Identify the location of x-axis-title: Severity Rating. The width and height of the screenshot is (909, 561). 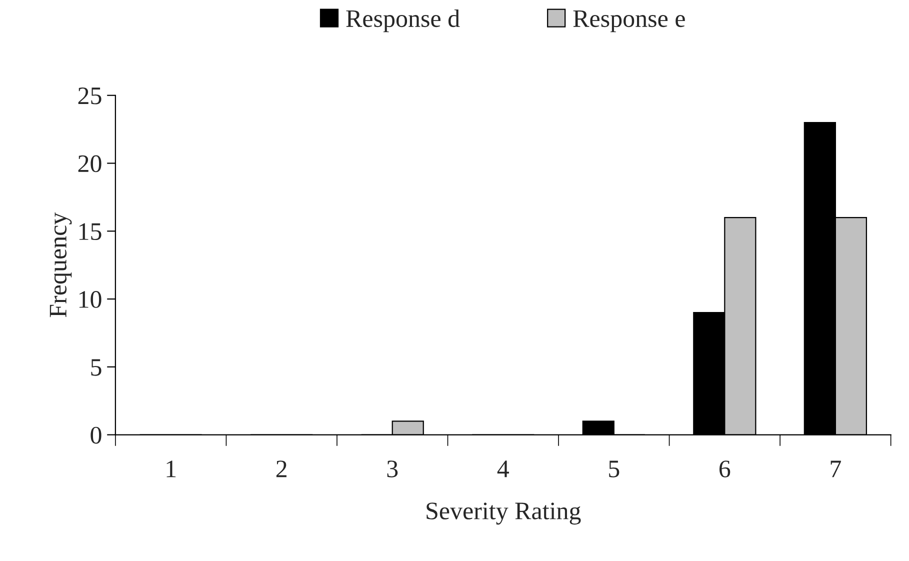
(503, 513).